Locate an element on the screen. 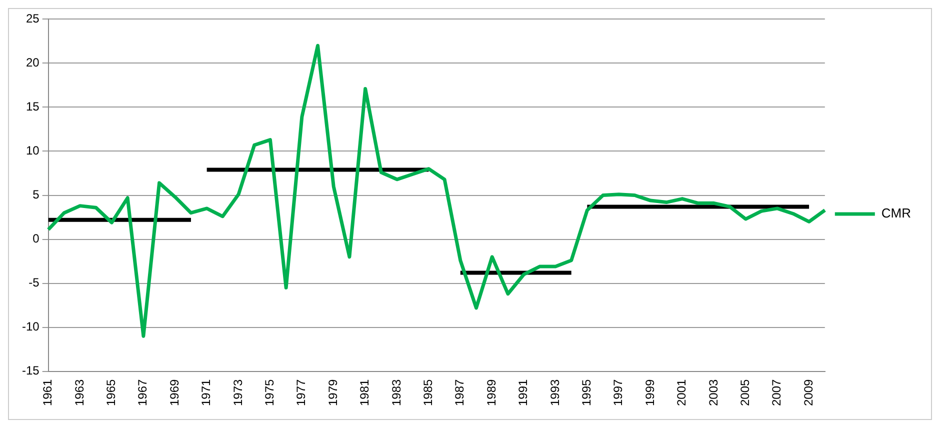 The image size is (940, 428). y-tick-label: 0 is located at coordinates (36, 239).